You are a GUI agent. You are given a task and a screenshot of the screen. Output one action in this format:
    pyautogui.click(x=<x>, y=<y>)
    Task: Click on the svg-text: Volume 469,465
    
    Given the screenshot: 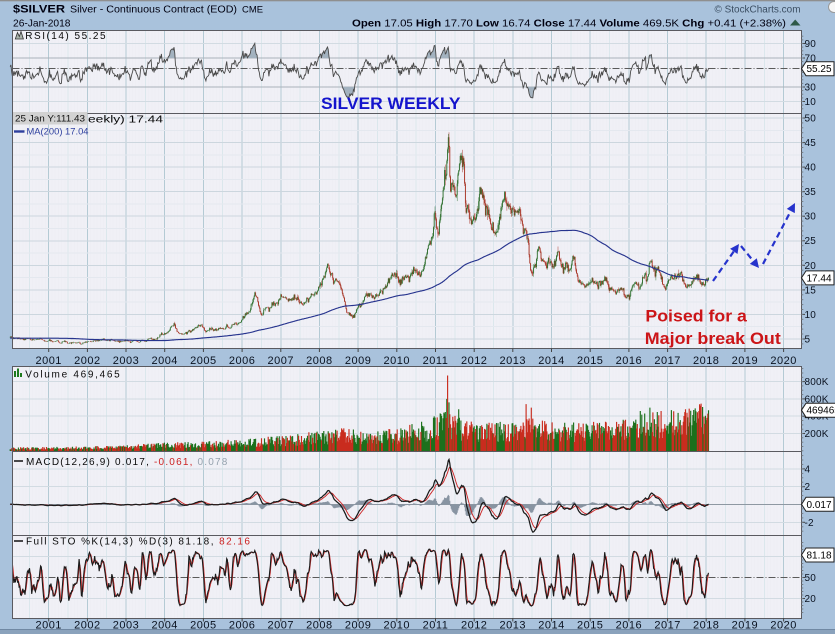 What is the action you would take?
    pyautogui.click(x=73, y=374)
    